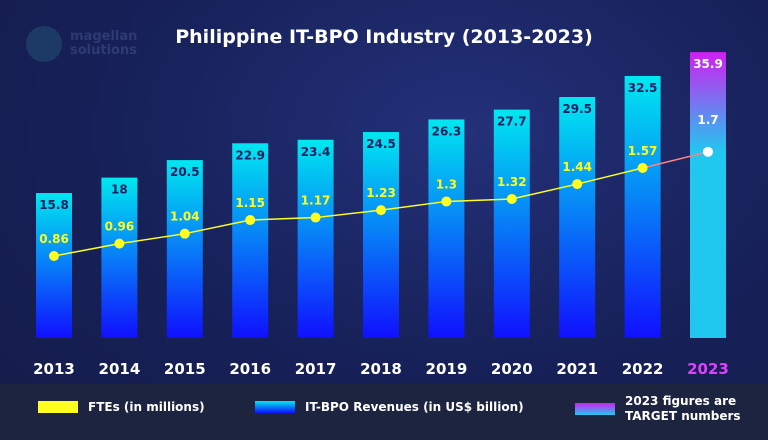  Describe the element at coordinates (381, 369) in the screenshot. I see `x-tick-label: 2018` at that location.